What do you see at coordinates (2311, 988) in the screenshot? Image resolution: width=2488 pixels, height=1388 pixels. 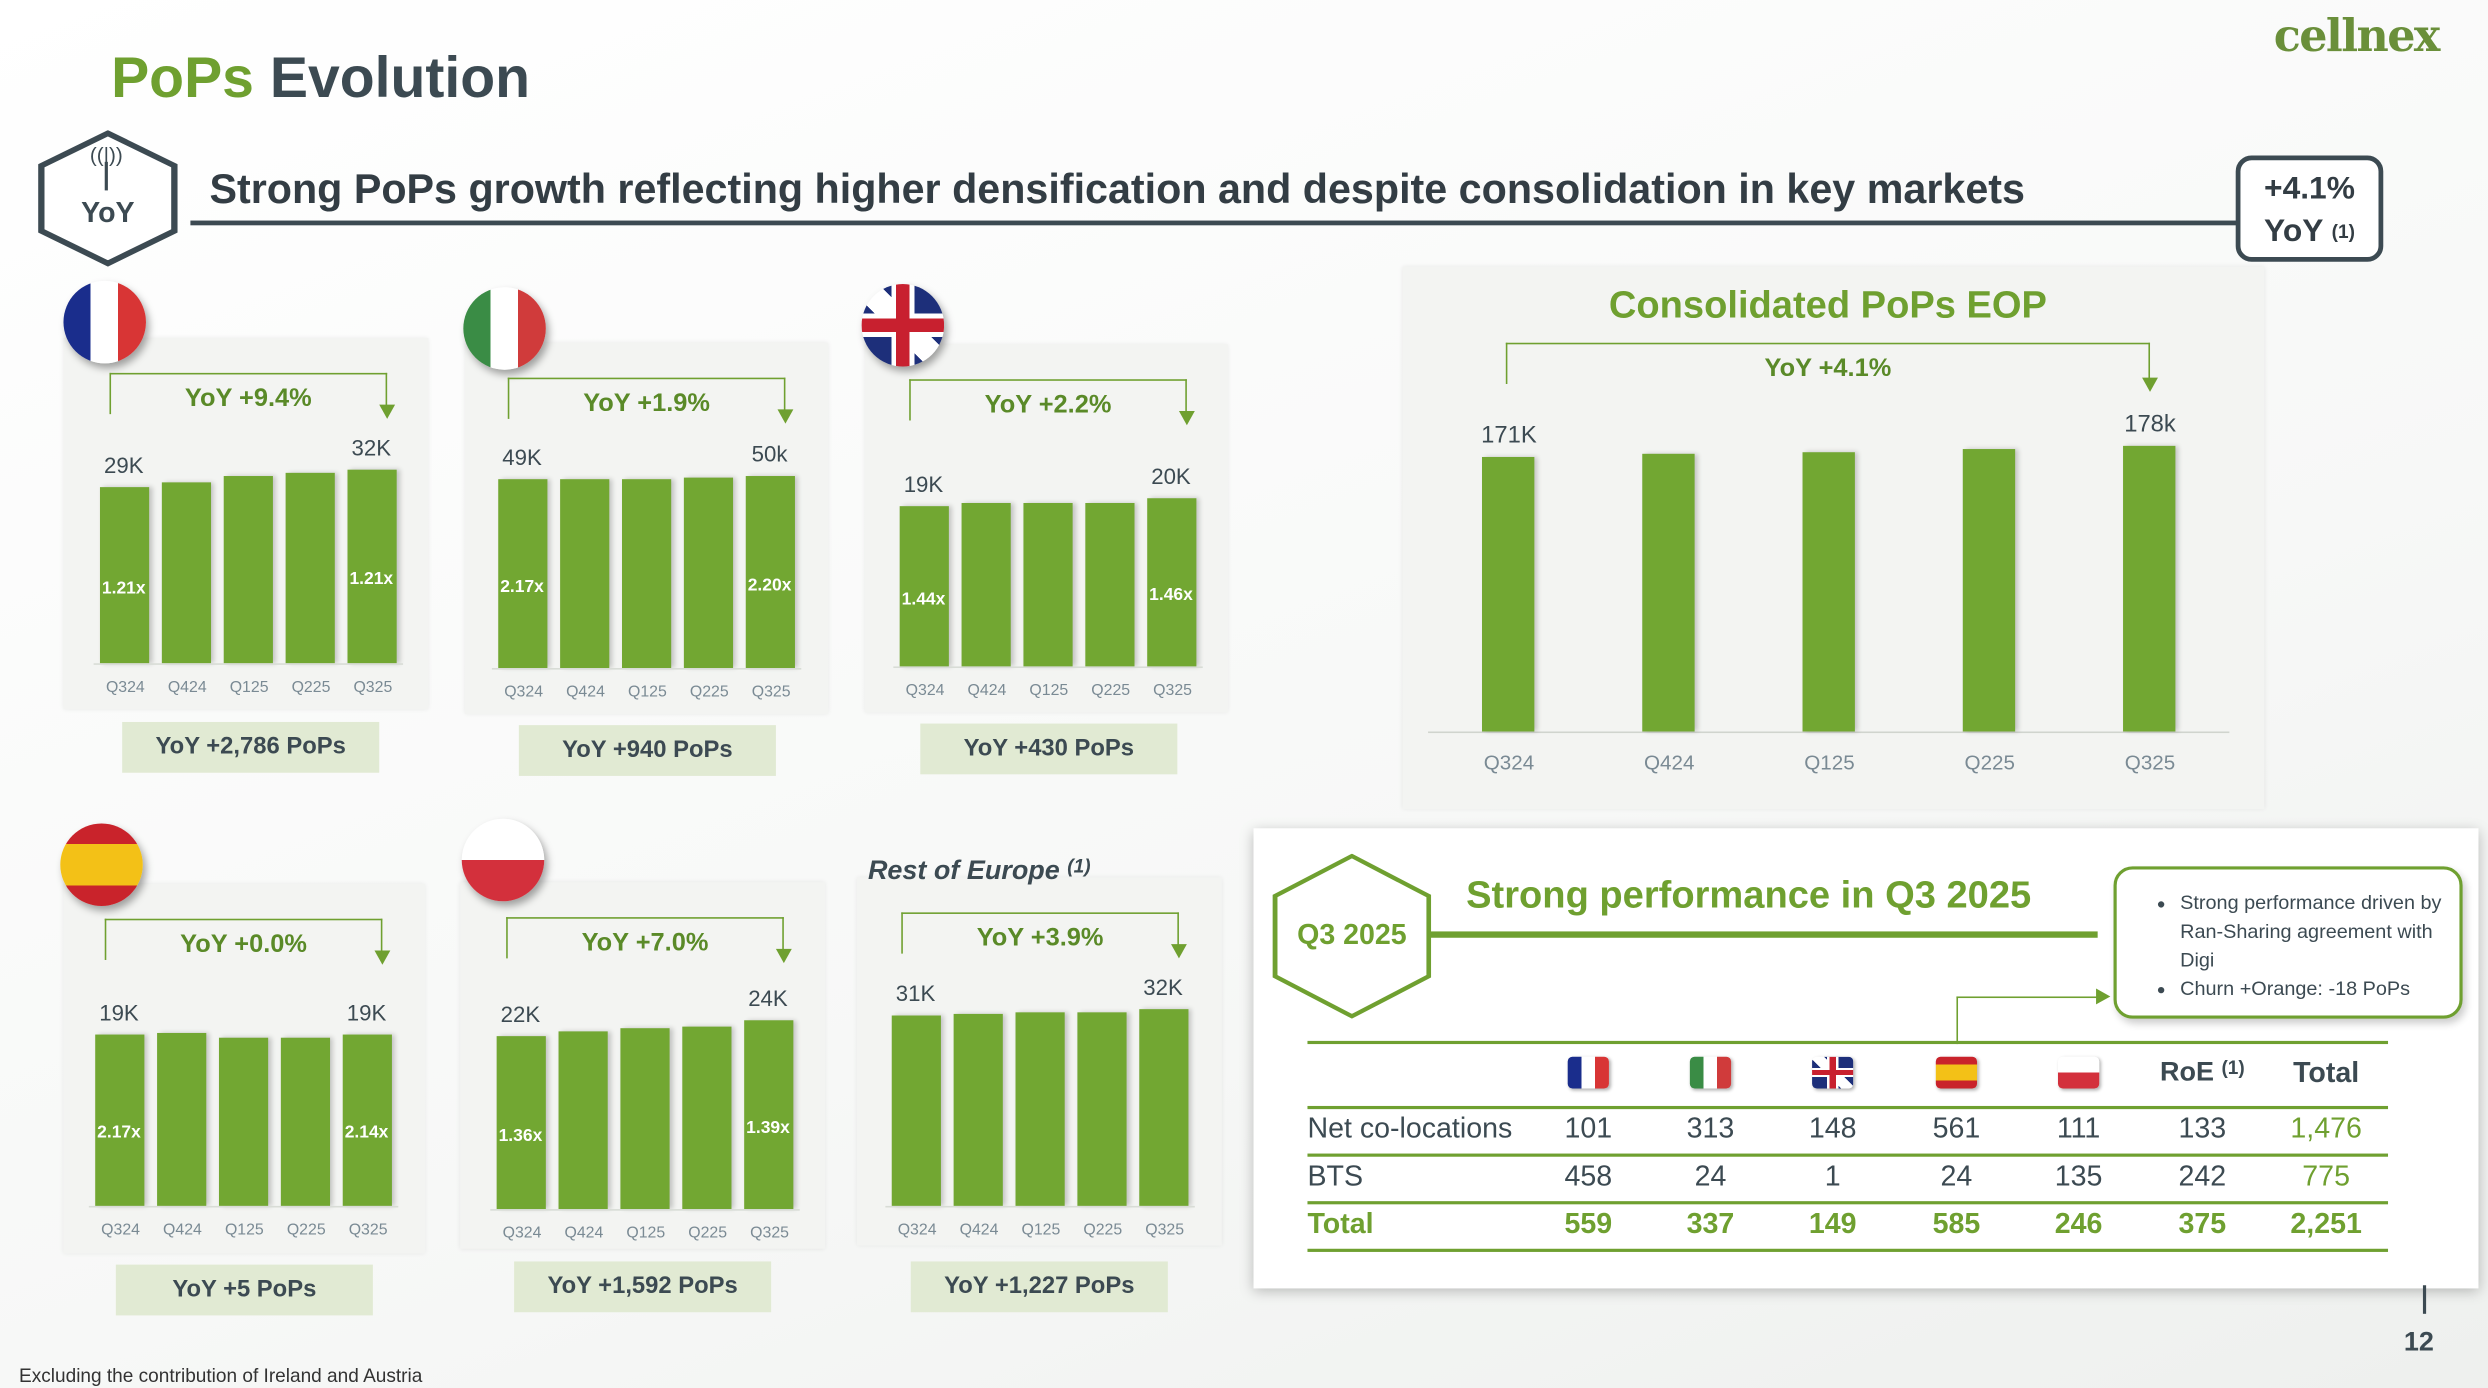 I see `callout-item: Churn +Orange: -18 PoPs` at bounding box center [2311, 988].